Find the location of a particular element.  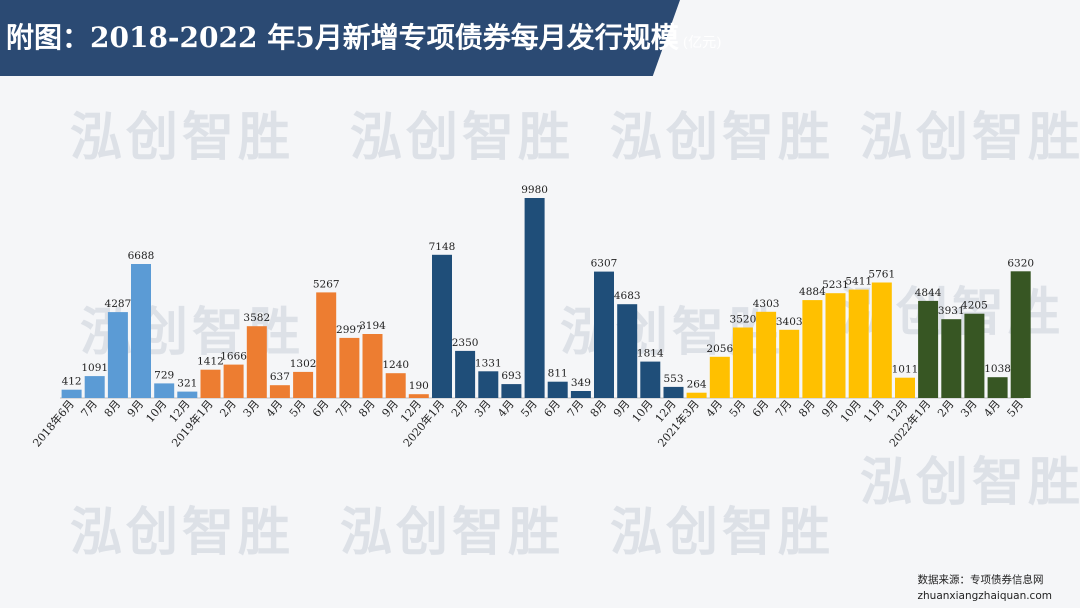

x-tick-label-40: 4月 is located at coordinates (992, 409).